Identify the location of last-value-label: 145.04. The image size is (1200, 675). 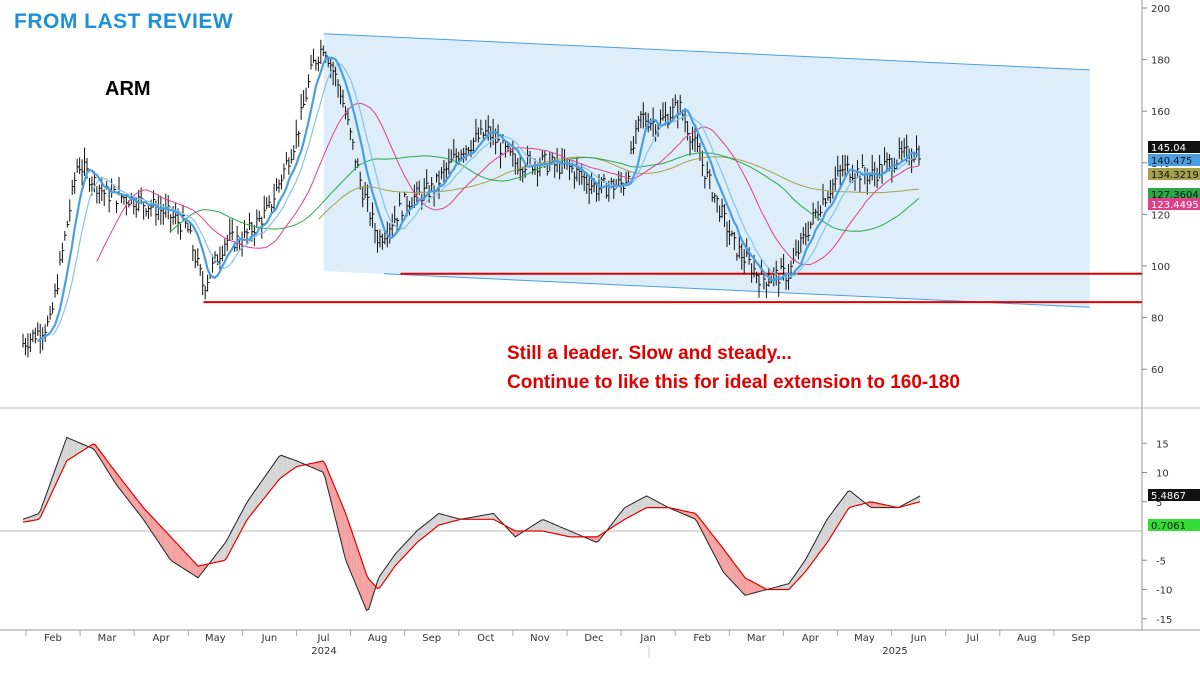
(1168, 148).